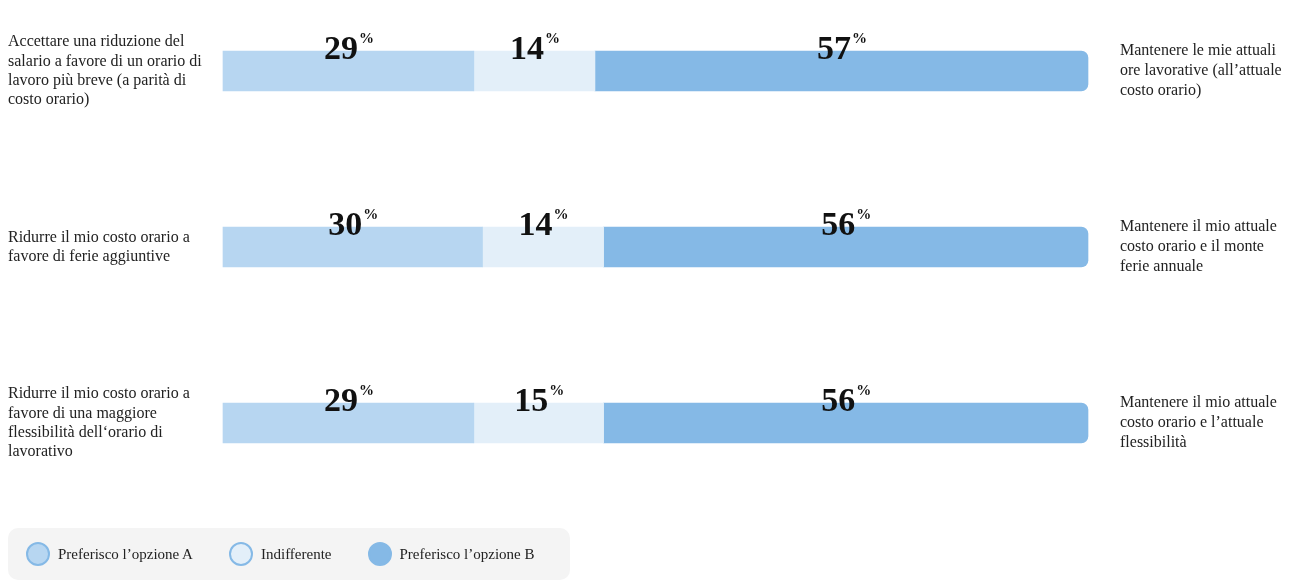  Describe the element at coordinates (841, 47) in the screenshot. I see `data-label: 57%` at that location.